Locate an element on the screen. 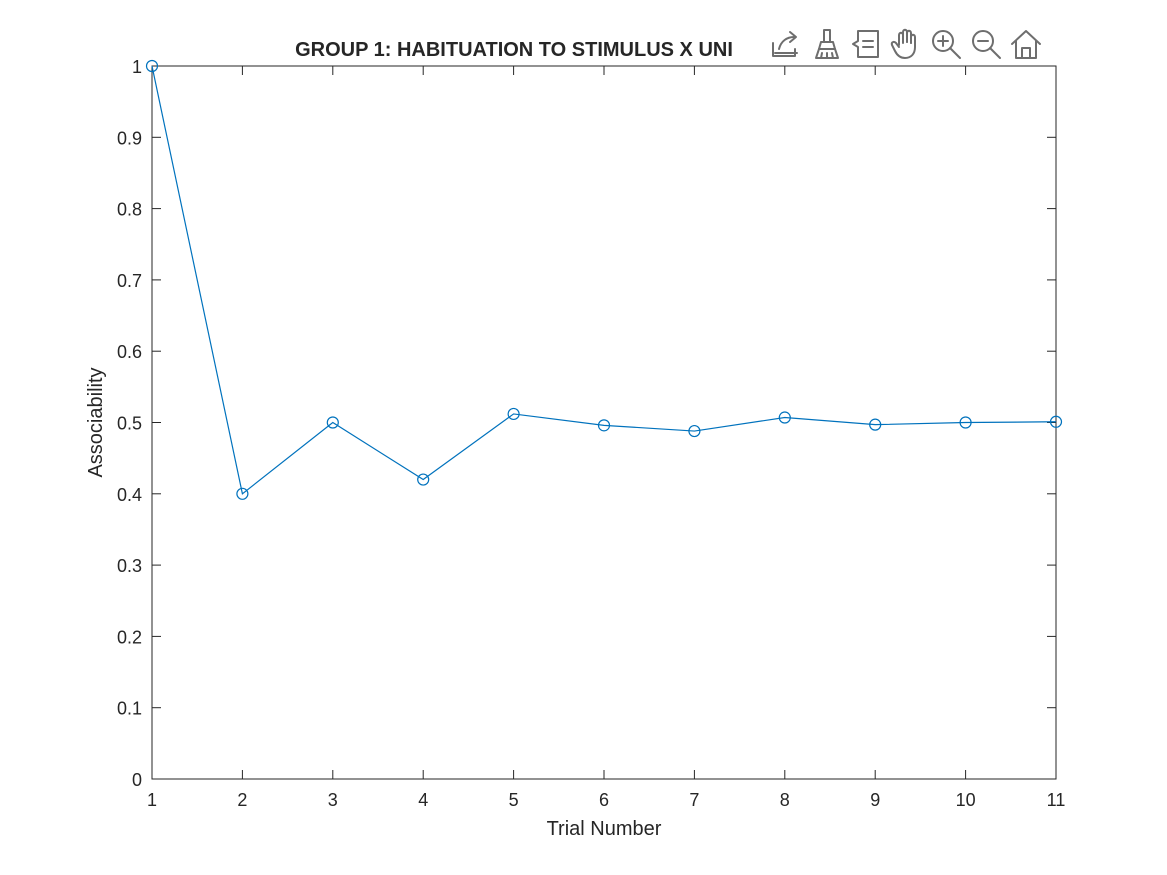 This screenshot has width=1167, height=875. home-button is located at coordinates (1026, 44).